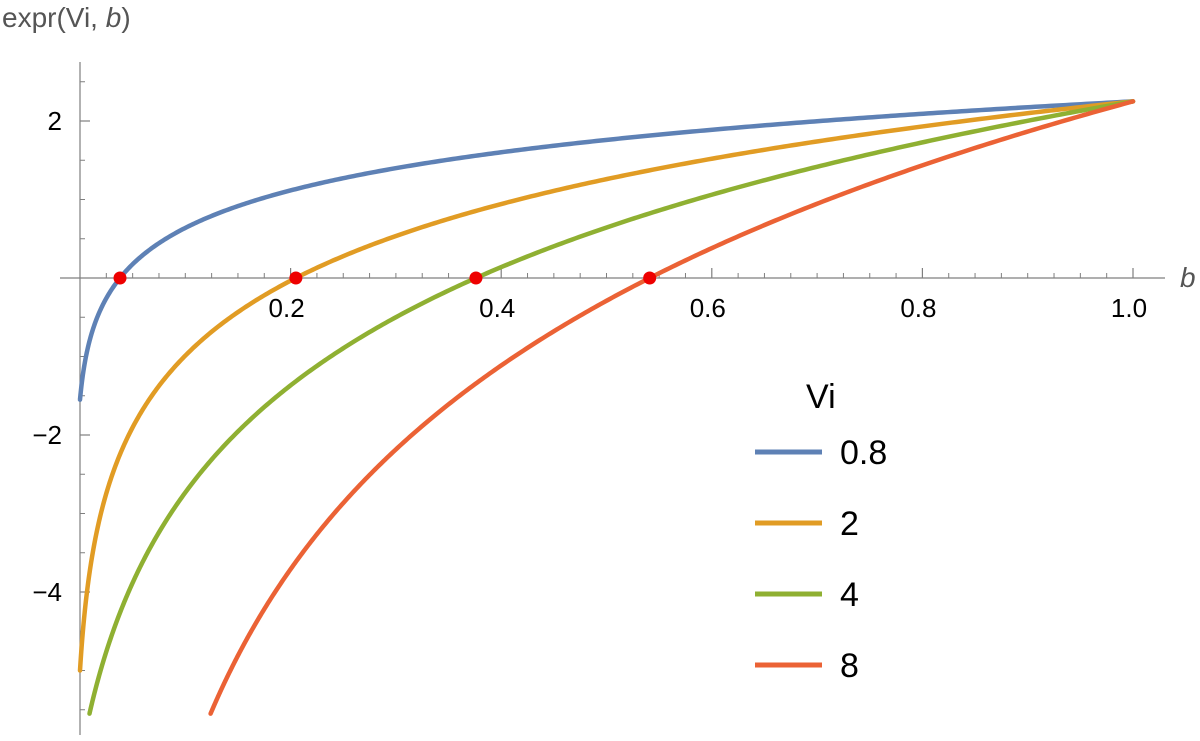 Image resolution: width=1200 pixels, height=741 pixels. I want to click on legend-title: Vi, so click(821, 397).